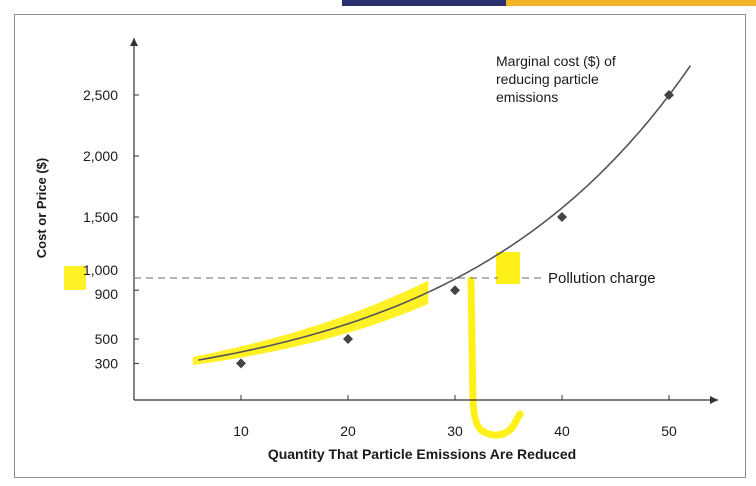  I want to click on header-bar-dark, so click(424, 3).